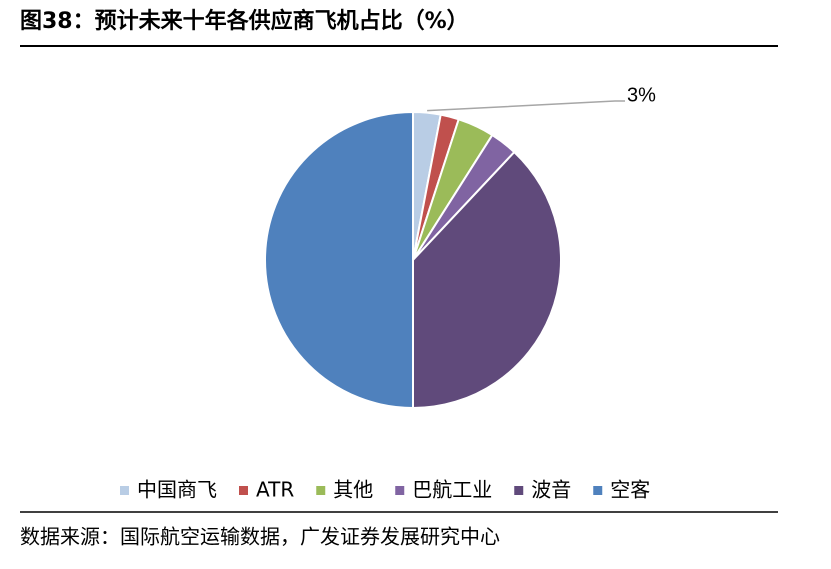 The height and width of the screenshot is (569, 831). Describe the element at coordinates (275, 490) in the screenshot. I see `legend-label: ATR` at that location.